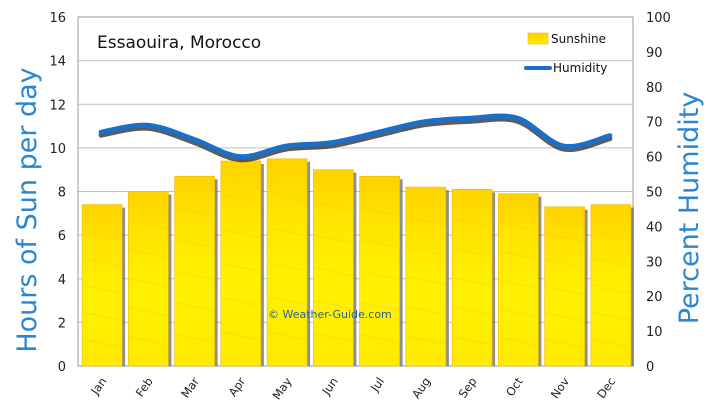 This screenshot has height=418, width=720. What do you see at coordinates (580, 68) in the screenshot?
I see `legend-humidity-label: Humidity` at bounding box center [580, 68].